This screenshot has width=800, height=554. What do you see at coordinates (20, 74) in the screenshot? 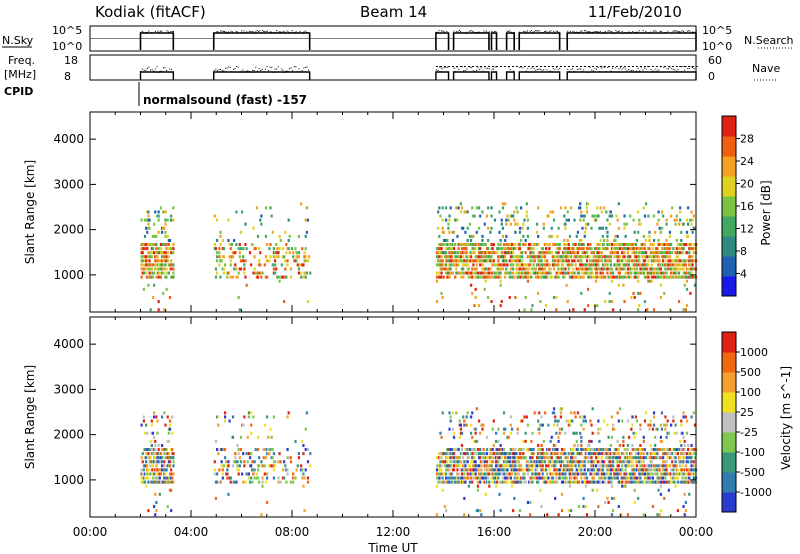
I see `freq-unit-label: [MHz]` at bounding box center [20, 74].